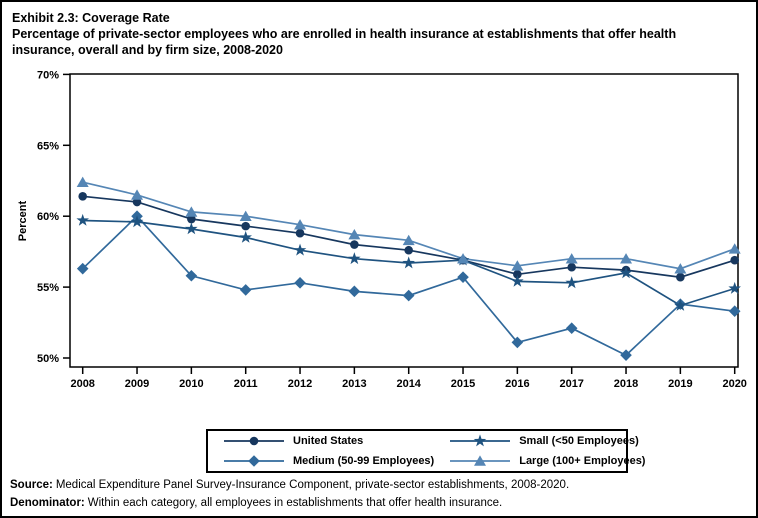 The image size is (758, 518). What do you see at coordinates (480, 440) in the screenshot?
I see `small-firms-star-marker-icon` at bounding box center [480, 440].